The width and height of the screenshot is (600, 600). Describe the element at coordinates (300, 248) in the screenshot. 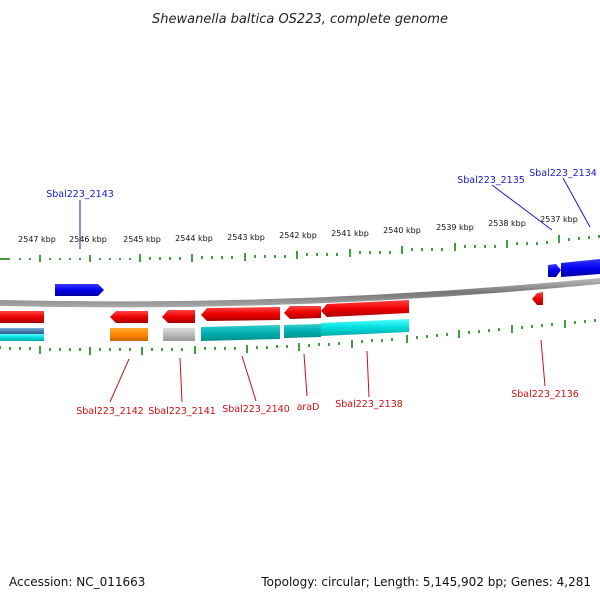

I see `upper-scale-ruler` at that location.